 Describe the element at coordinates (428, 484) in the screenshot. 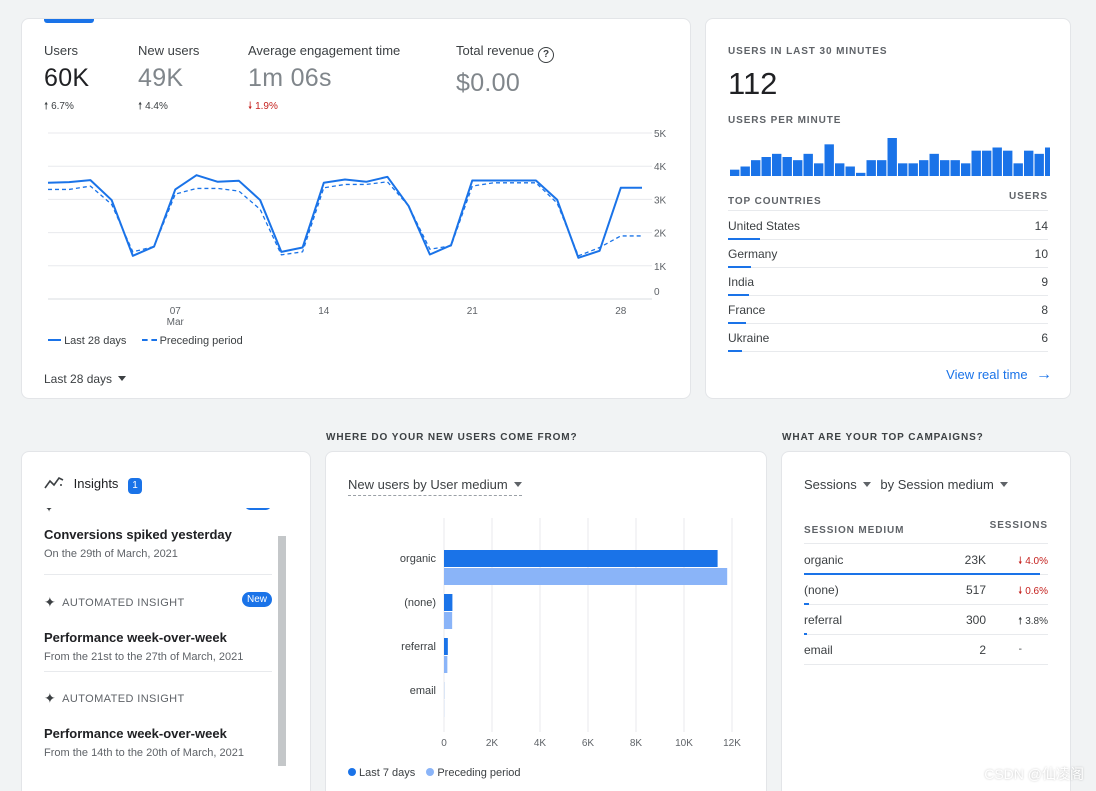

I see `new-users-dropdown-label: New users by User medium` at that location.